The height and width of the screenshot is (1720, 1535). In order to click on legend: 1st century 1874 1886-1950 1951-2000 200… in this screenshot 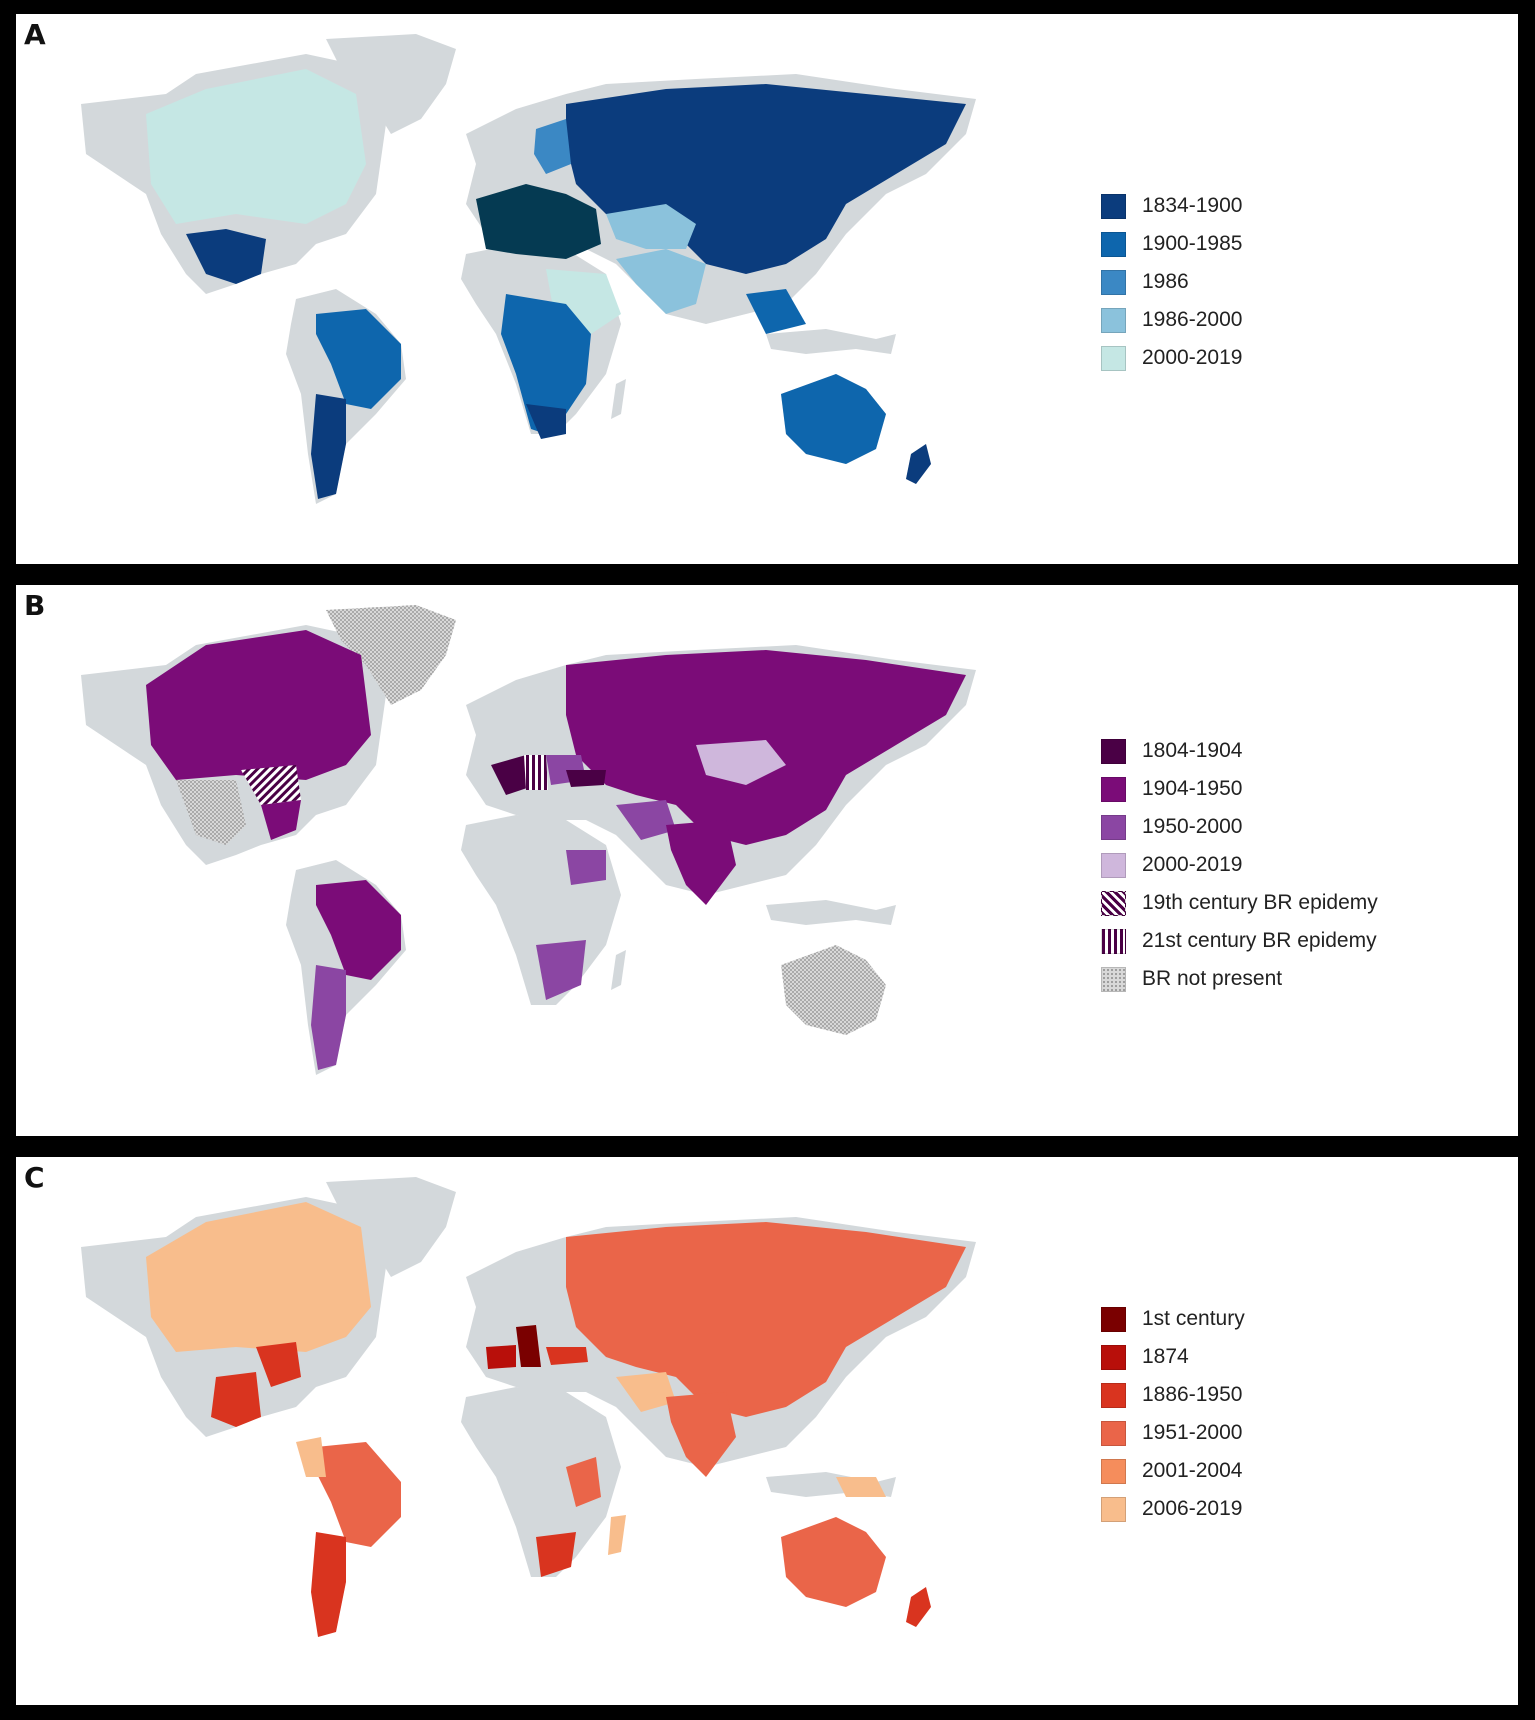, I will do `click(1173, 1414)`.